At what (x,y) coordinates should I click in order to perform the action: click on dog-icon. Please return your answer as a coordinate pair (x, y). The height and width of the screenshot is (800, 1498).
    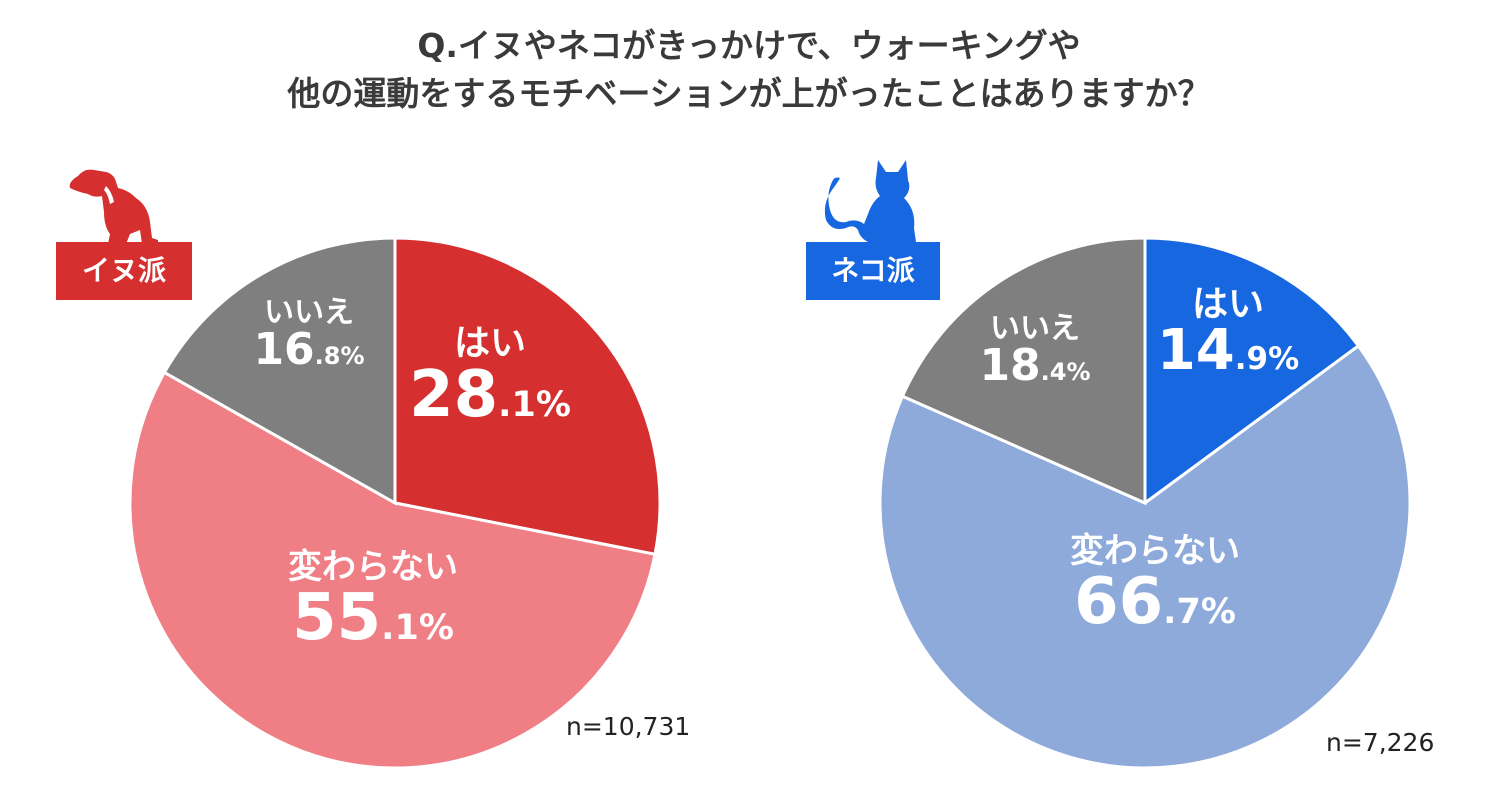
    Looking at the image, I should click on (113, 206).